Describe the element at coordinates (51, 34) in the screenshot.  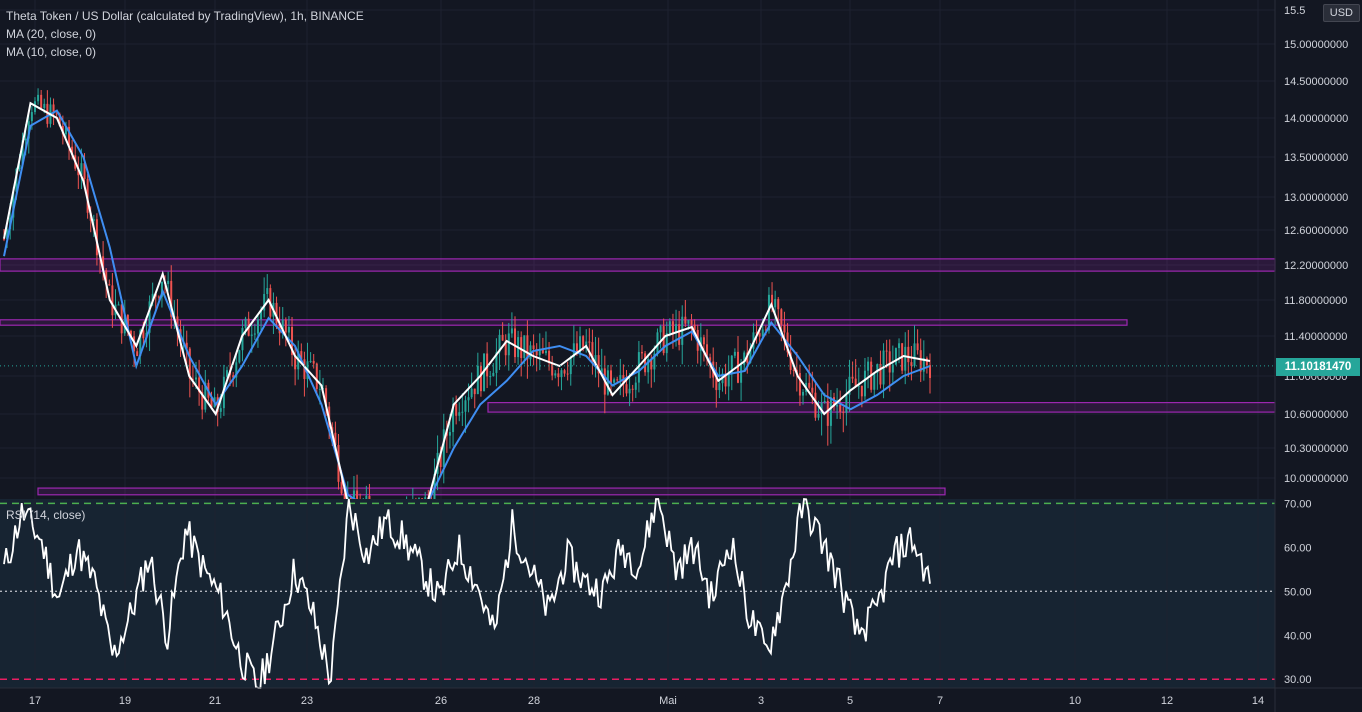
I see `ma20-legend: MA (20, close, 0)` at that location.